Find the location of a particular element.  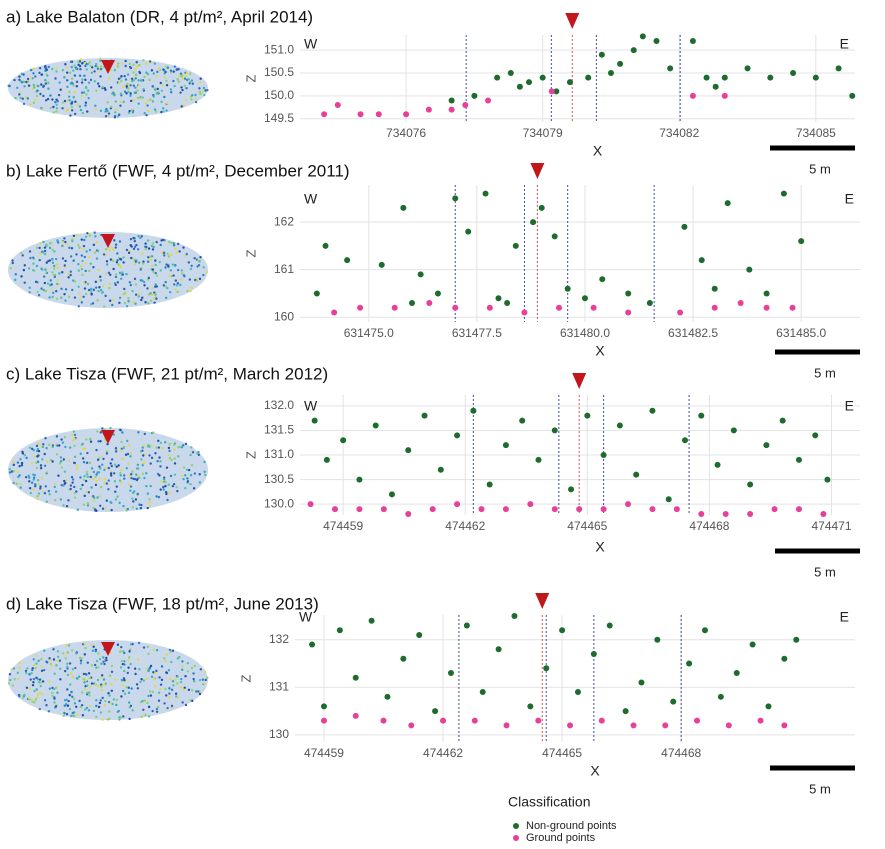

y-tick-label: 150.5 is located at coordinates (279, 72).